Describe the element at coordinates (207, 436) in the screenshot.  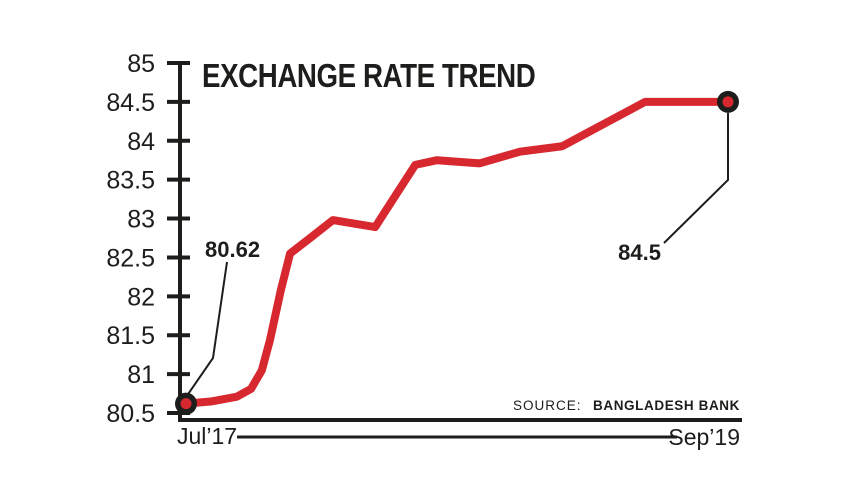
I see `x-axis-start-label: Jul’17` at that location.